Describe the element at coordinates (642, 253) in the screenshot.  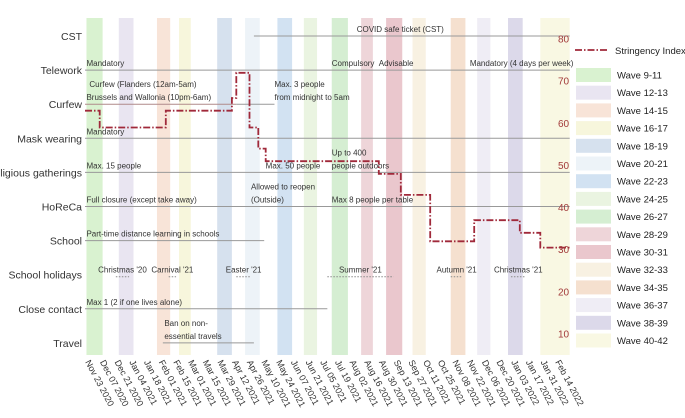
I see `legend-label-wave-30-31: Wave 30-31` at that location.